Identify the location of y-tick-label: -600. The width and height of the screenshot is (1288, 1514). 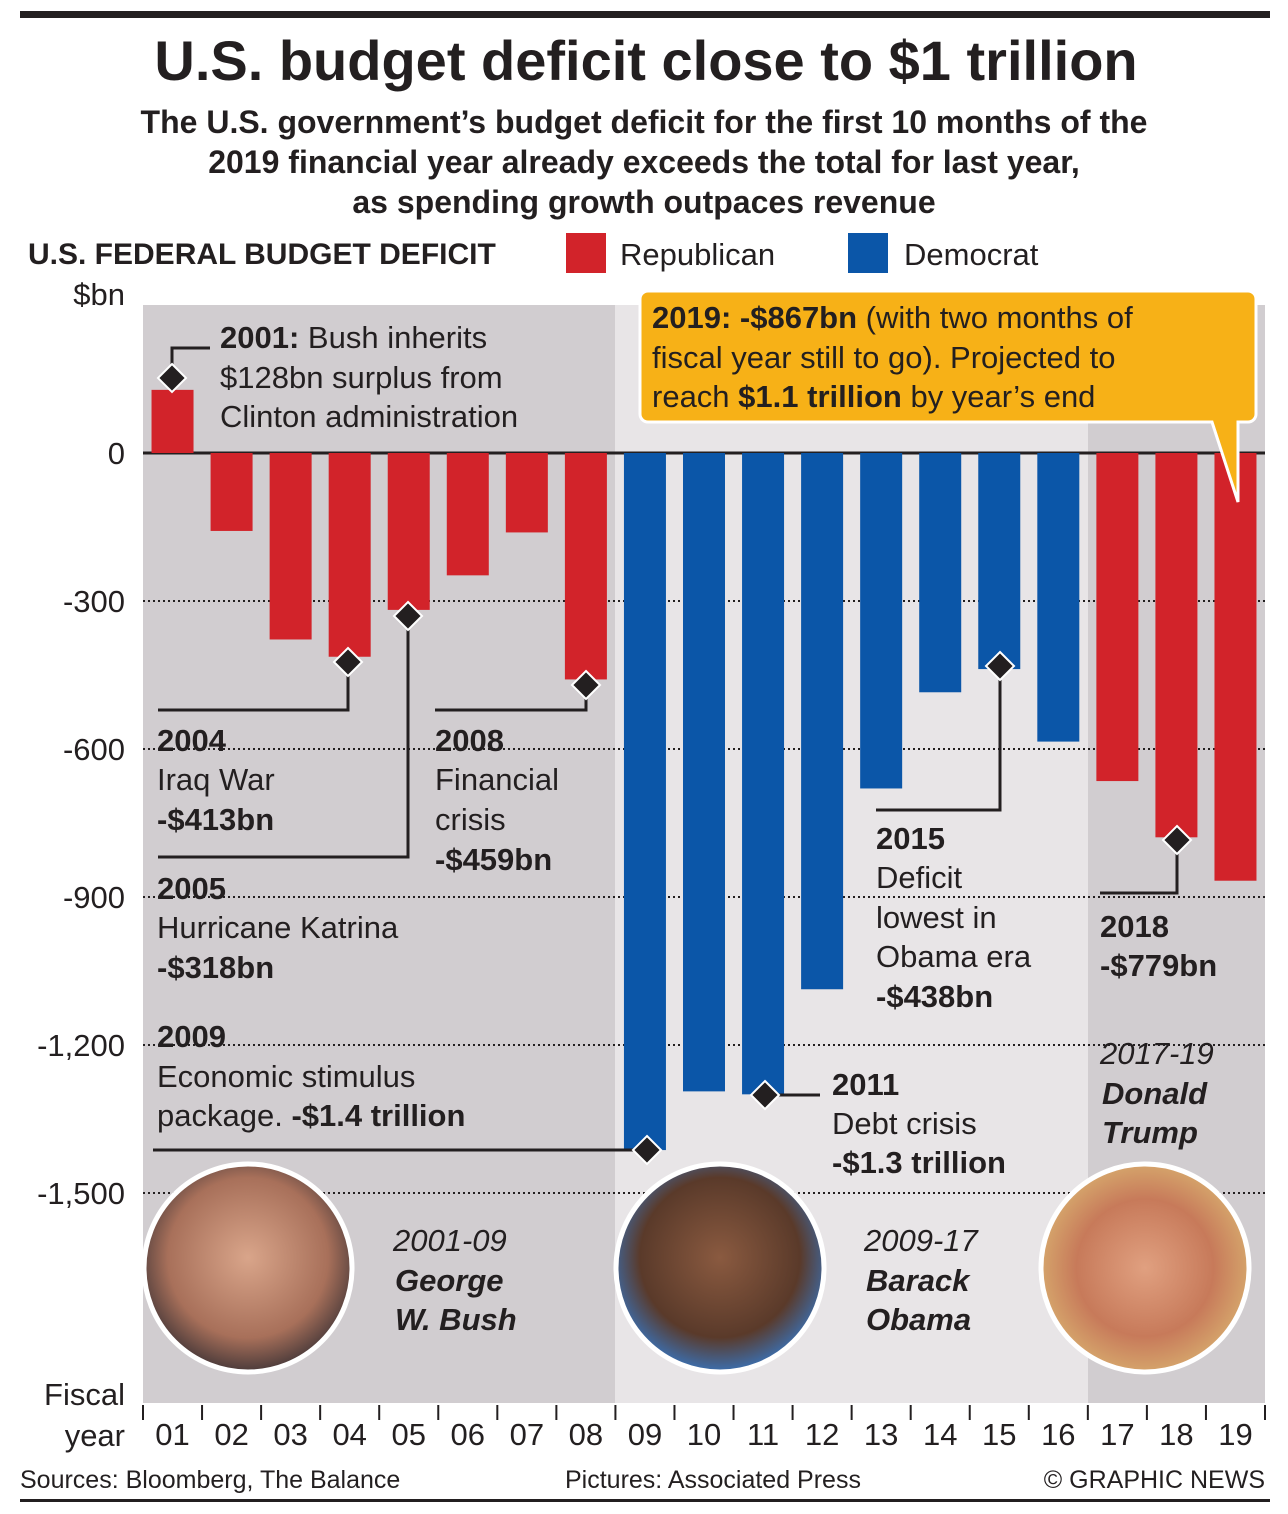
(94, 749).